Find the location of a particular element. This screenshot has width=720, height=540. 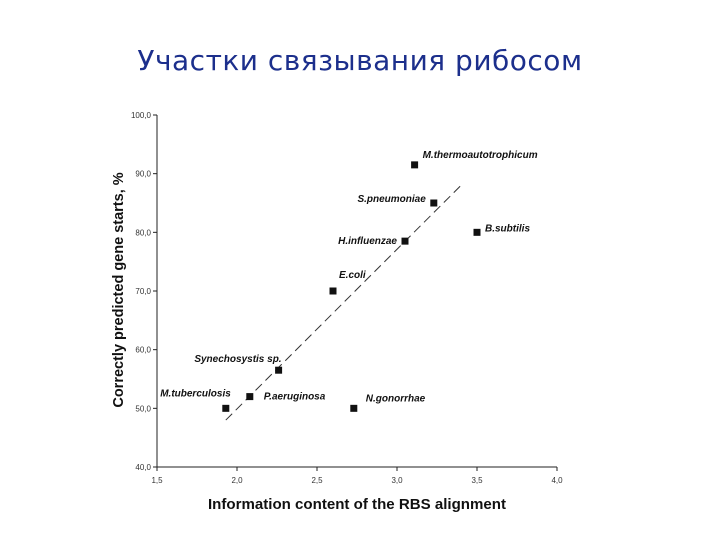

y-ticks: 40,0 50,0 60,0 70,0 80,0 90,0 100,0 is located at coordinates (144, 291).